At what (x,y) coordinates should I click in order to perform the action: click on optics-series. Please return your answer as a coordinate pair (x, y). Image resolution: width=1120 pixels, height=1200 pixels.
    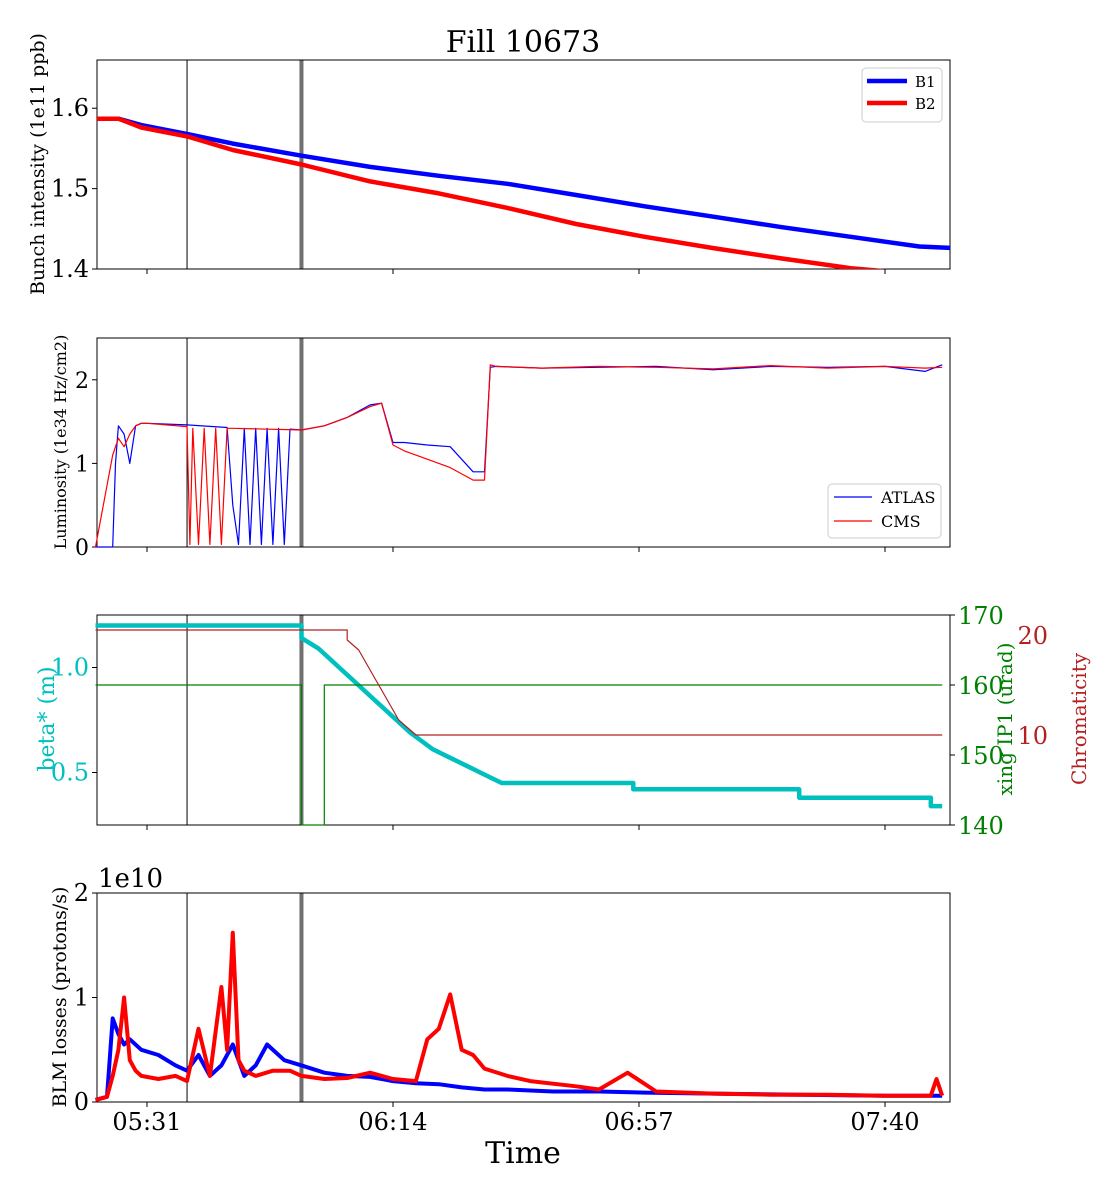
    Looking at the image, I should click on (519, 724).